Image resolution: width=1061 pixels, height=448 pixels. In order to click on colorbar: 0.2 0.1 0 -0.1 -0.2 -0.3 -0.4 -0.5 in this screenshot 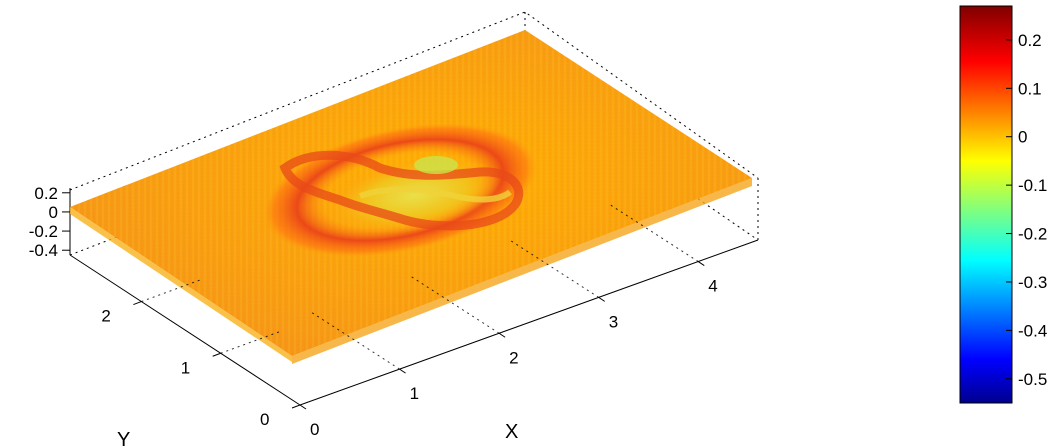, I will do `click(1003, 204)`.